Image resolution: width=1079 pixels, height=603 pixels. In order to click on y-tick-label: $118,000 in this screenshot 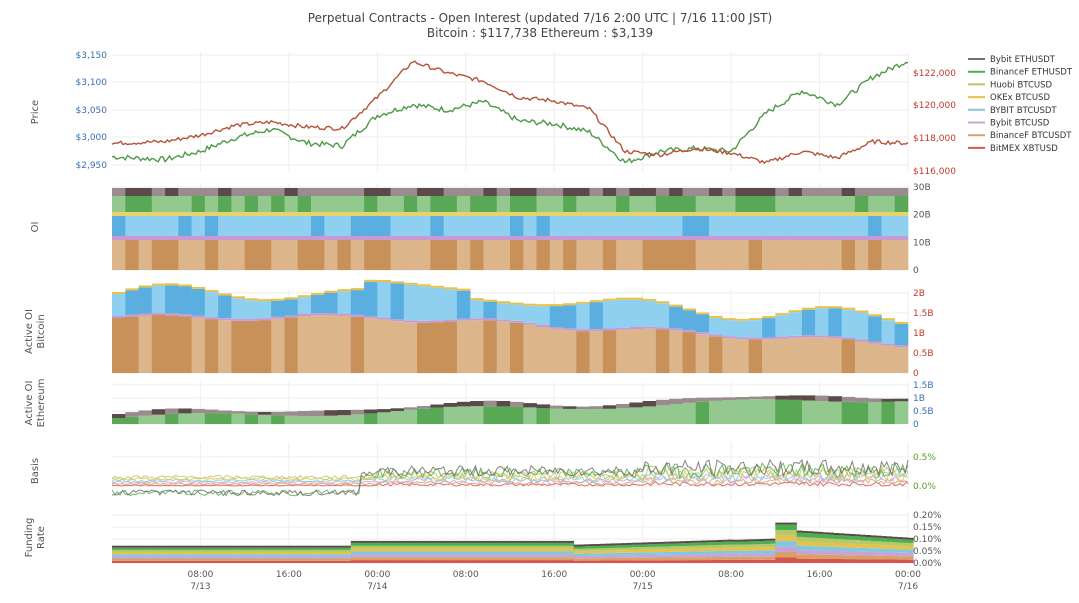, I will do `click(934, 139)`.